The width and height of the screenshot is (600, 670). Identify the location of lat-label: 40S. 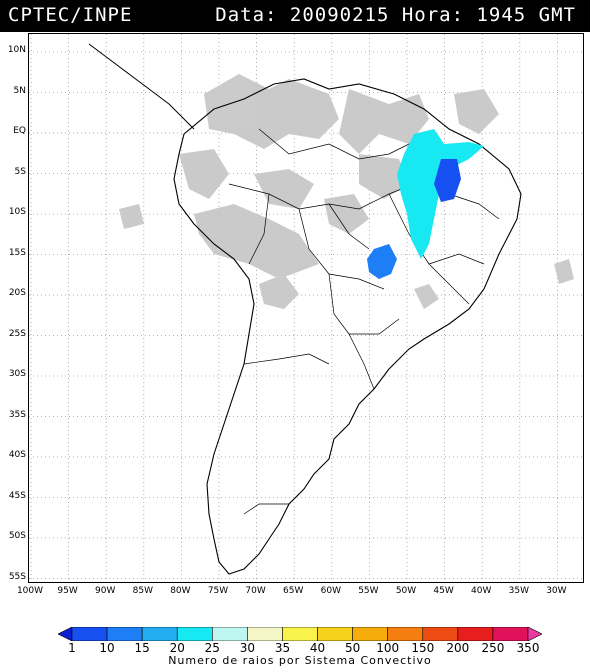
(17, 455).